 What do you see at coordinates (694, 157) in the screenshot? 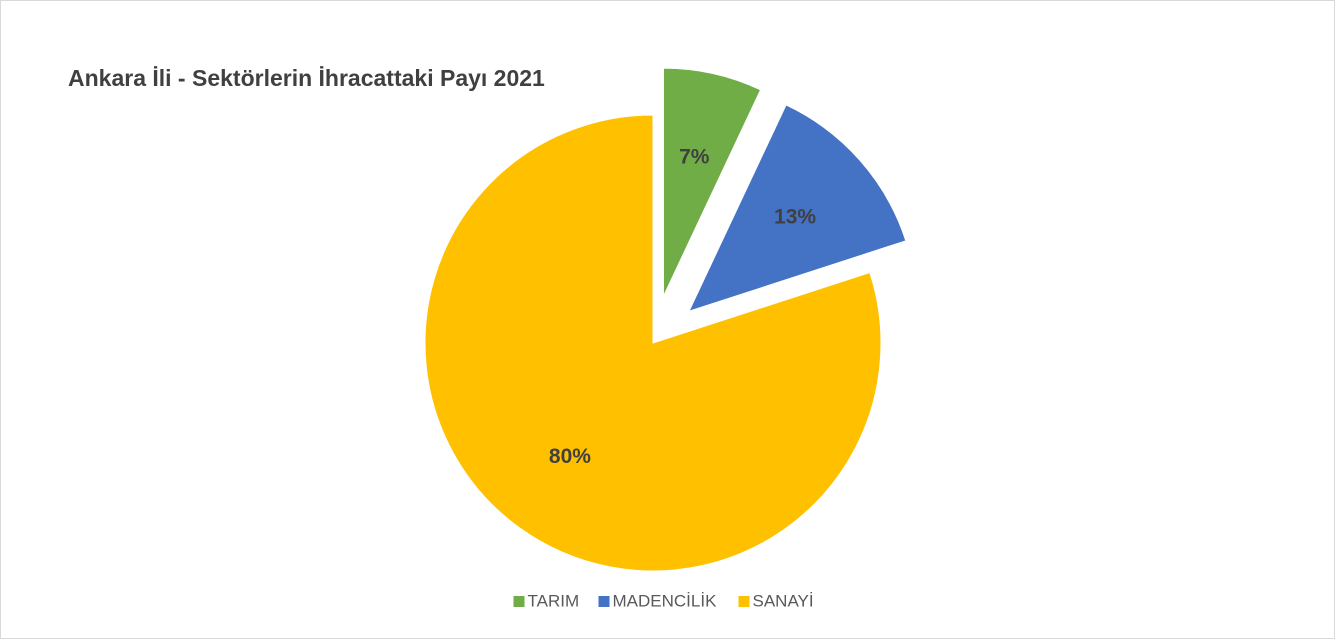
I see `data-label: 7%` at bounding box center [694, 157].